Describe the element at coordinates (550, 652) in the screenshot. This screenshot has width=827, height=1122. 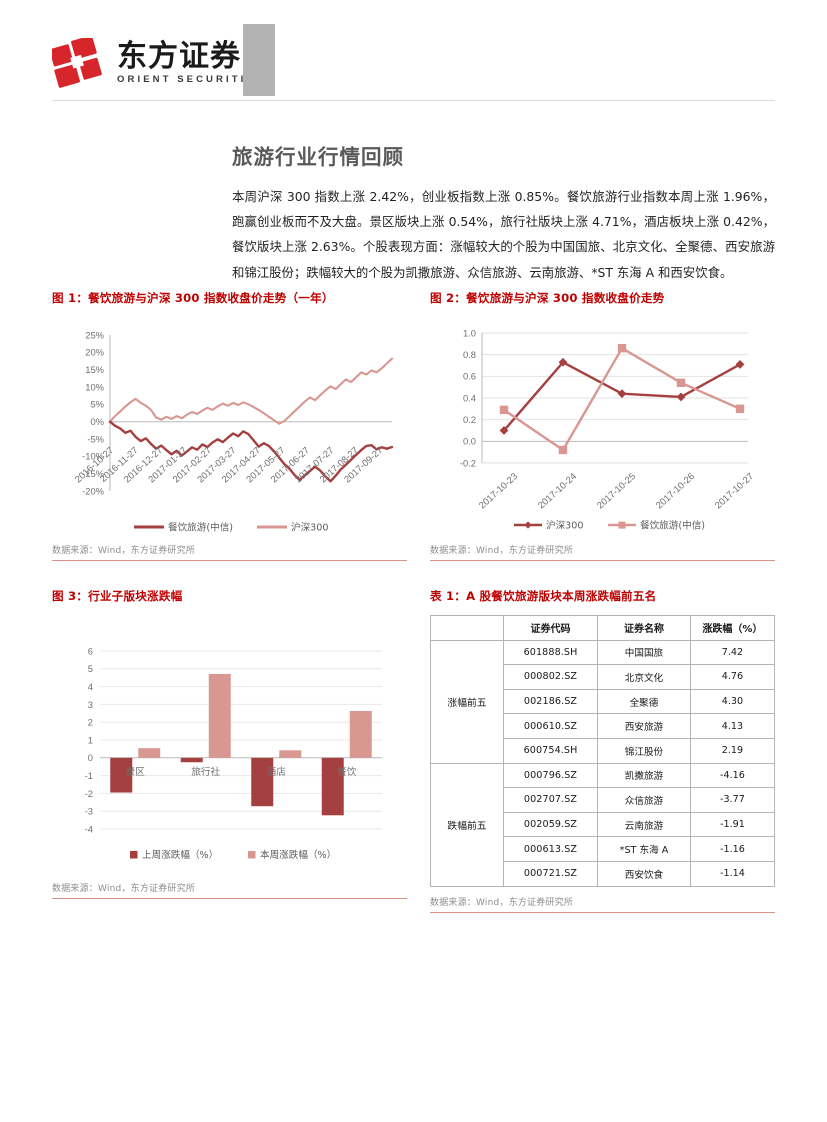
I see `table-cell-code: 601888.SH` at that location.